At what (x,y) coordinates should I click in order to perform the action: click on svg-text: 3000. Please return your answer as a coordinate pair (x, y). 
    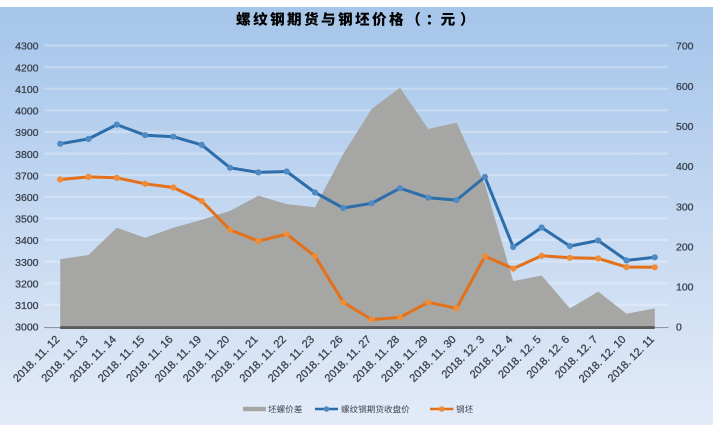
    Looking at the image, I should click on (27, 328).